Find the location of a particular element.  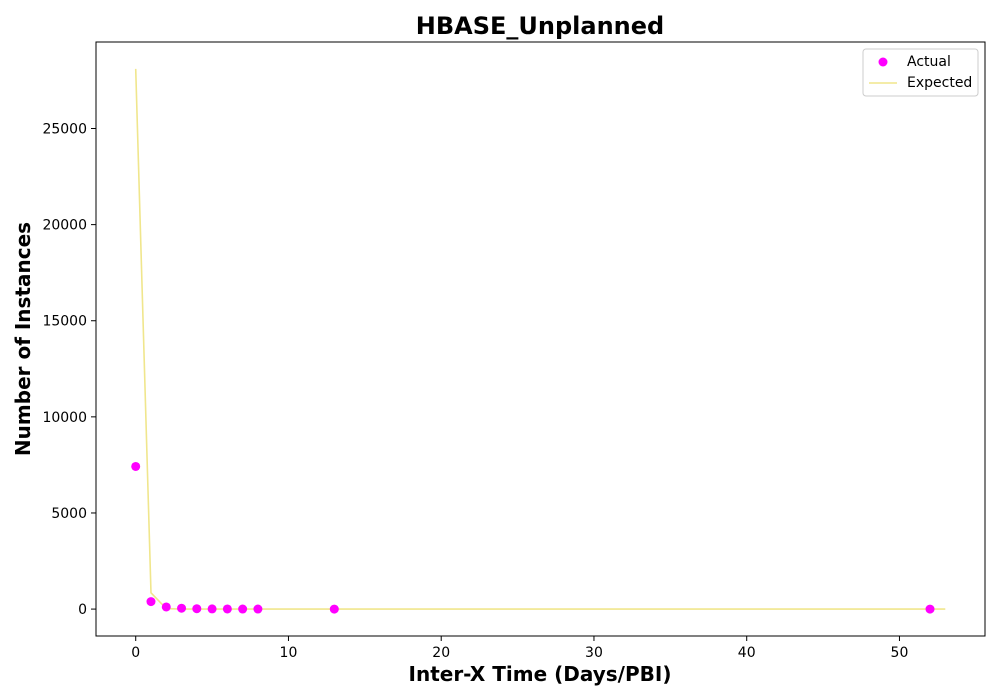

legend-expected-label: Expected is located at coordinates (939, 83).